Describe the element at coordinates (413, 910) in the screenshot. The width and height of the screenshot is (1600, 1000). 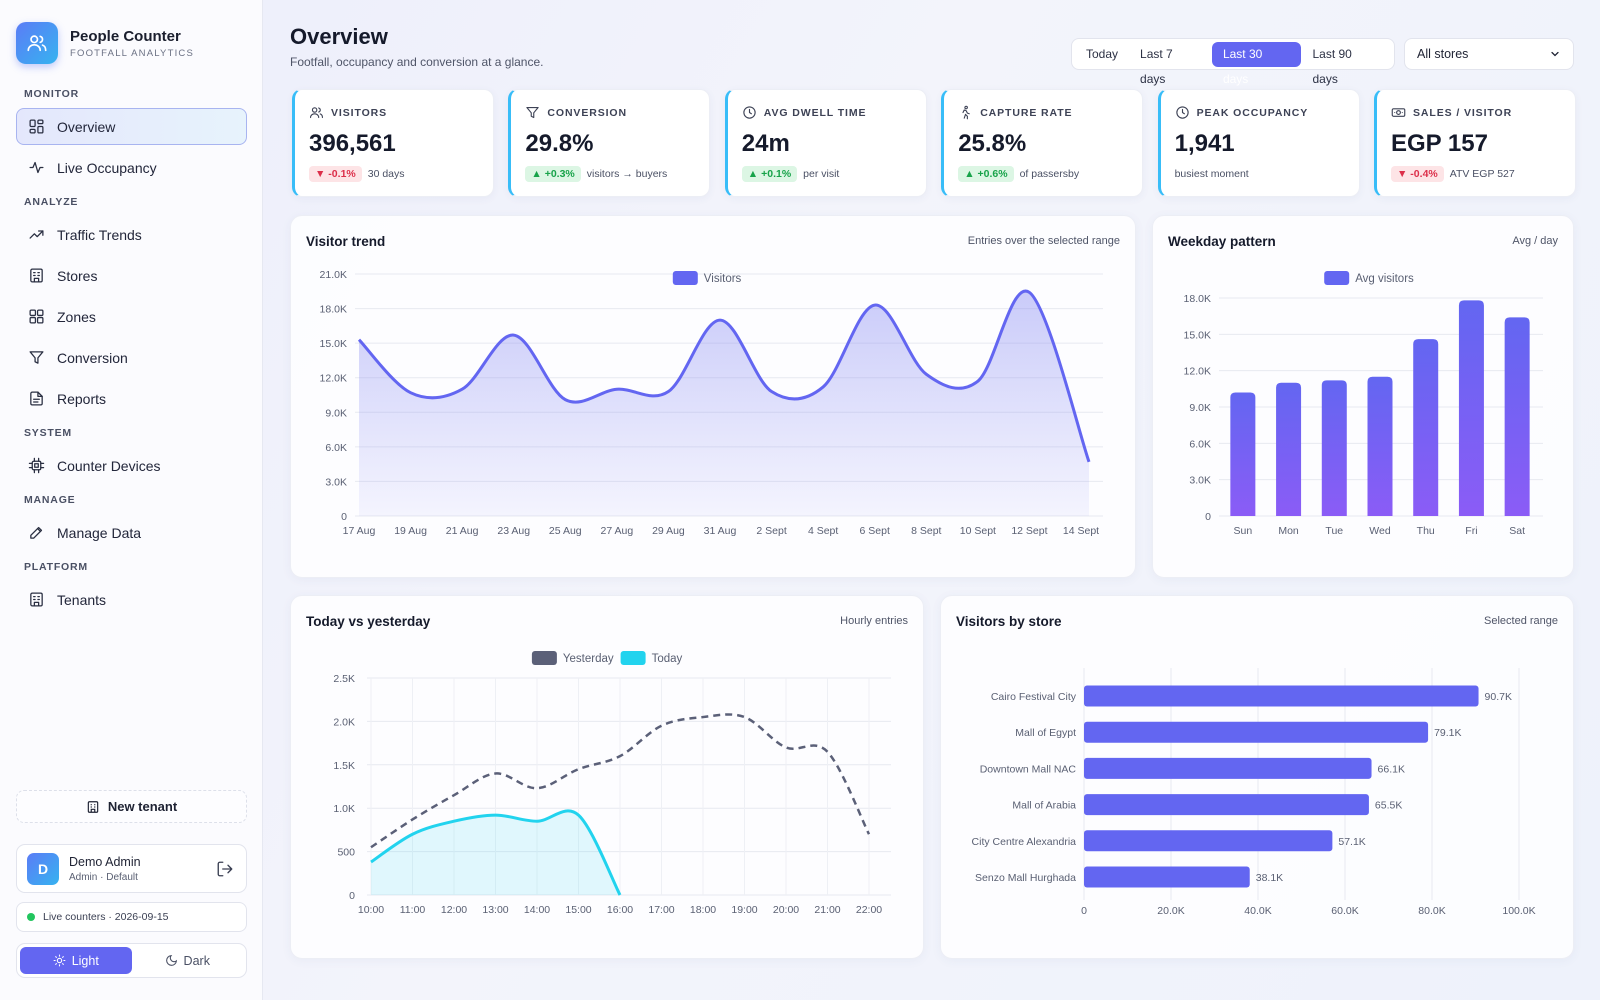
I see `x-tick-label: 11:00` at that location.